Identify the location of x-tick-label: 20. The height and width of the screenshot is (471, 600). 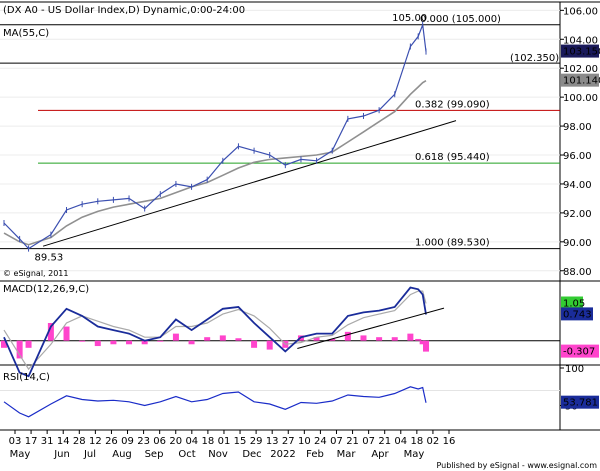
(175, 441).